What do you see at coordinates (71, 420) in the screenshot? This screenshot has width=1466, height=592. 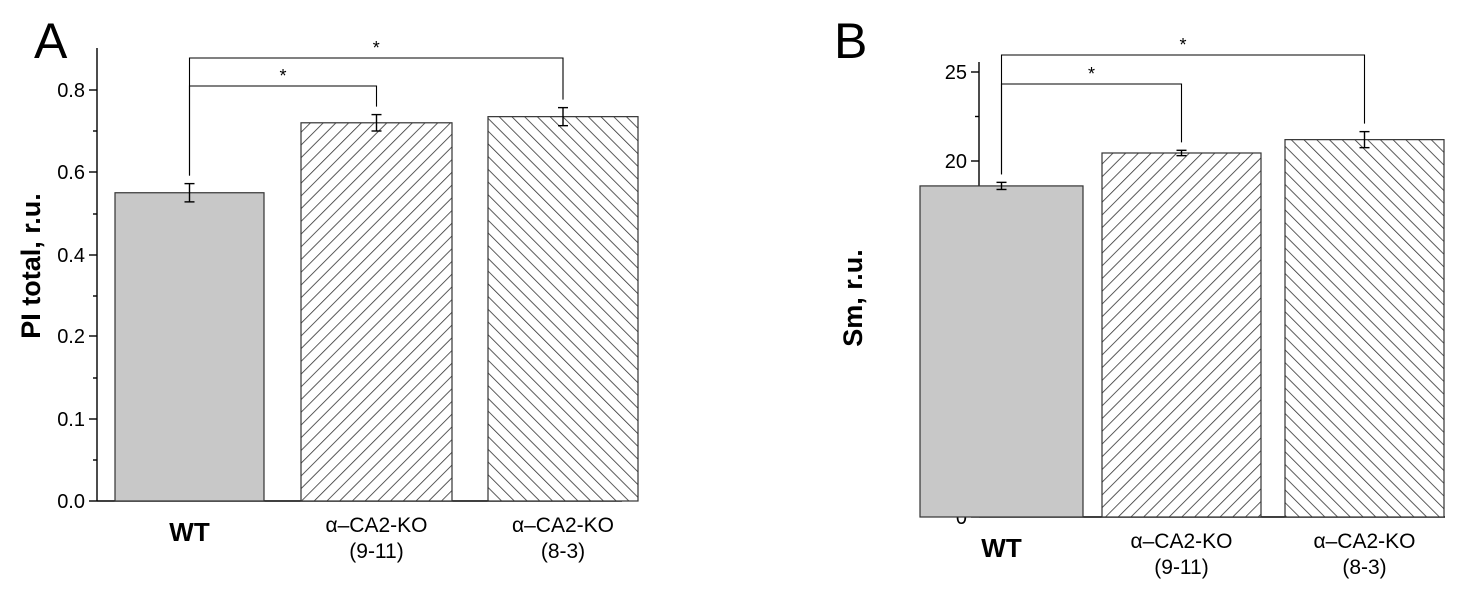 I see `y-tick-label: 0.1` at bounding box center [71, 420].